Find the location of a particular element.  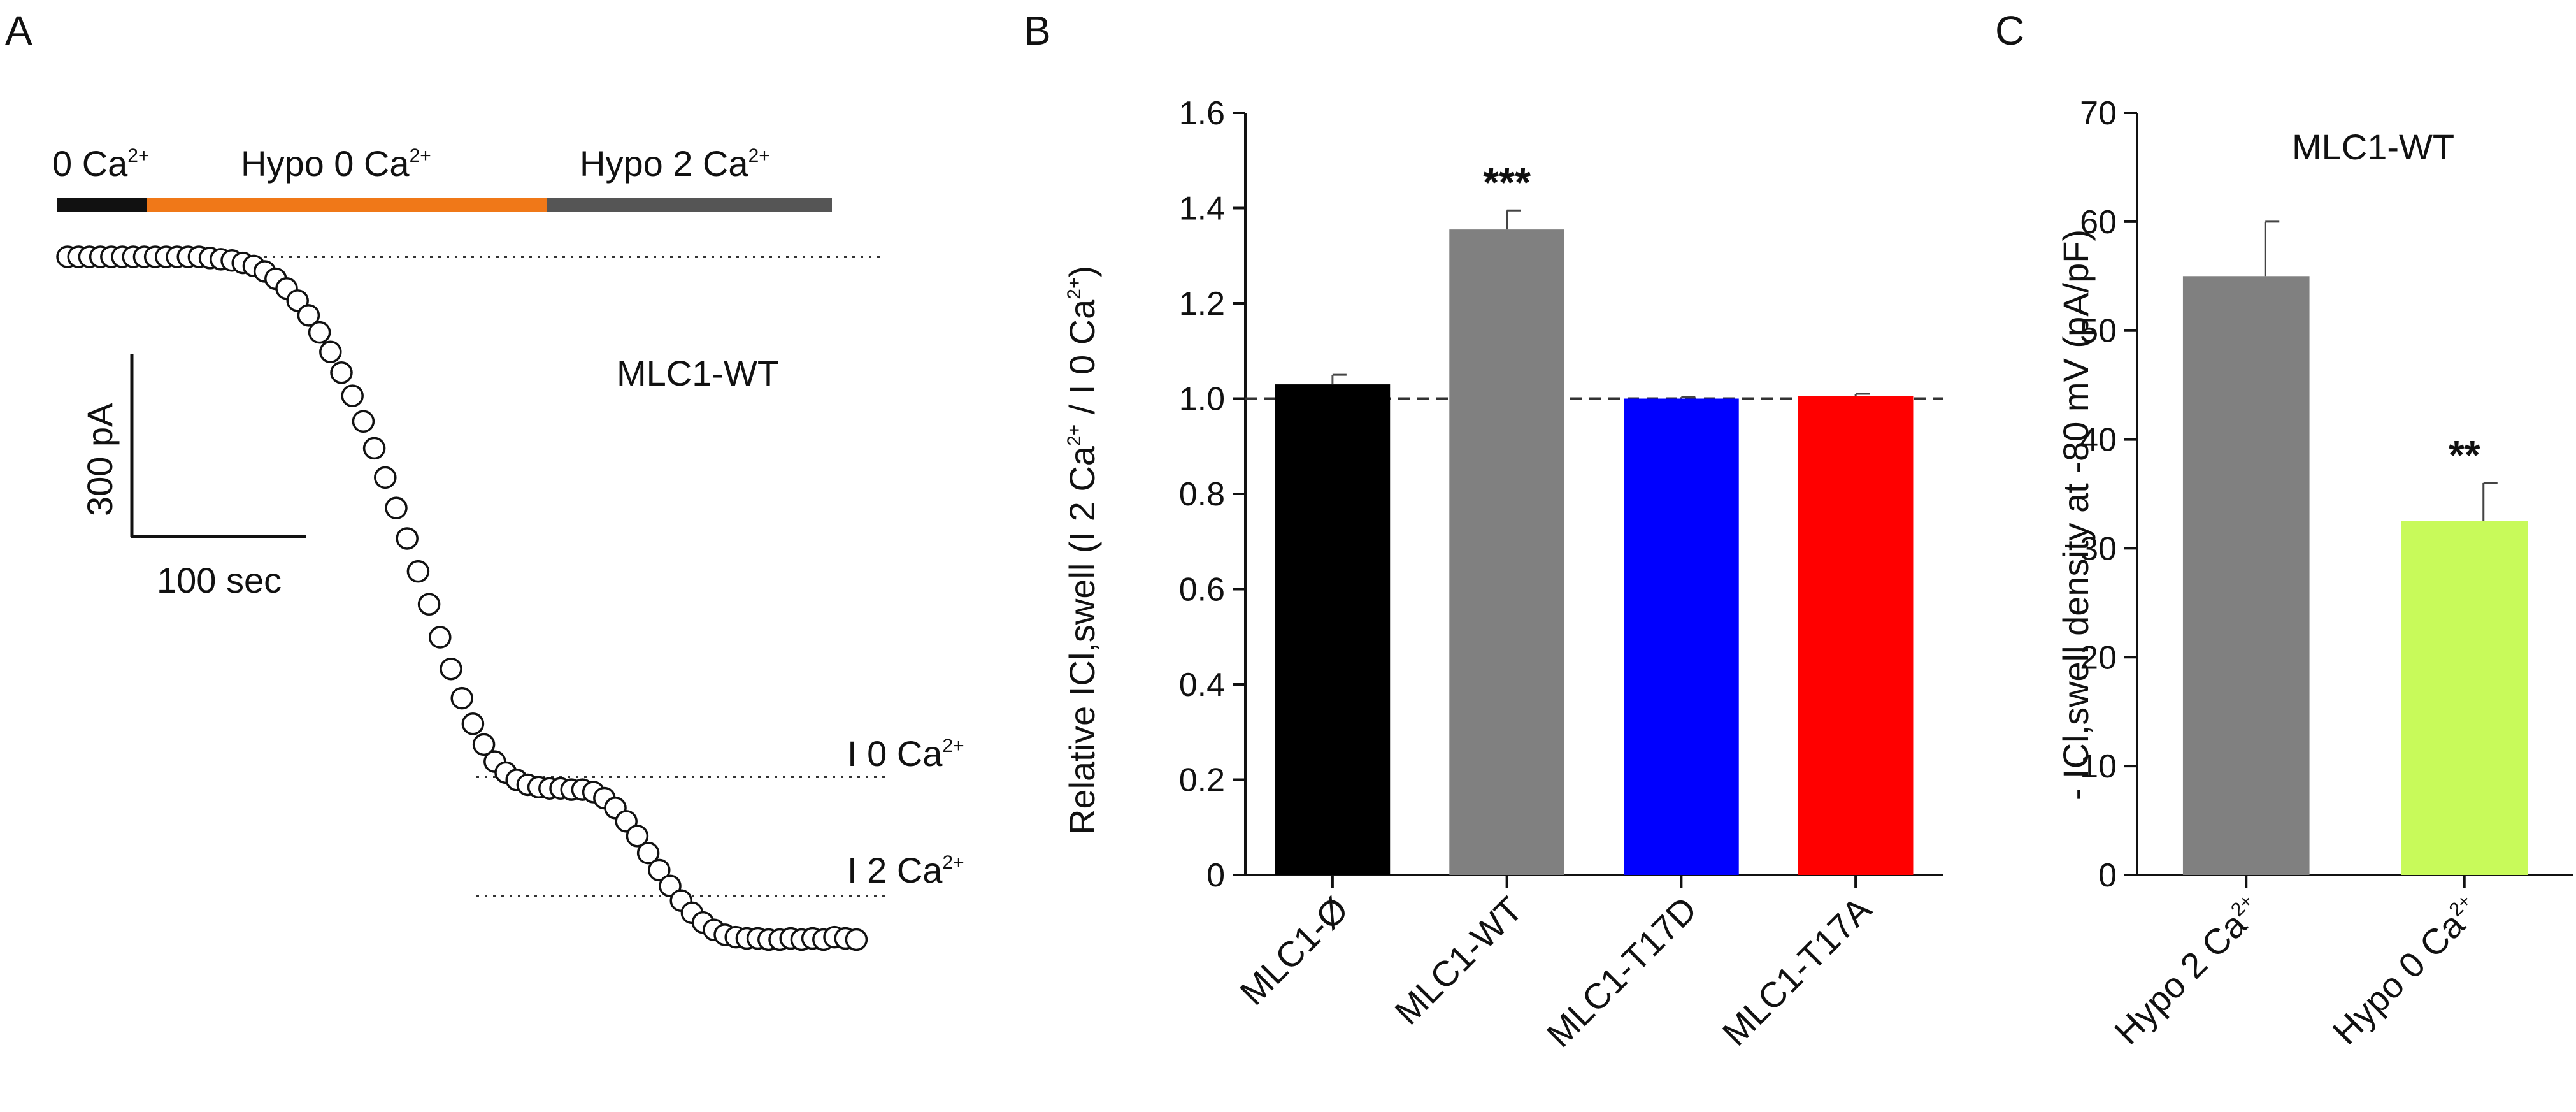

y-tick-label: 50 is located at coordinates (2098, 331).